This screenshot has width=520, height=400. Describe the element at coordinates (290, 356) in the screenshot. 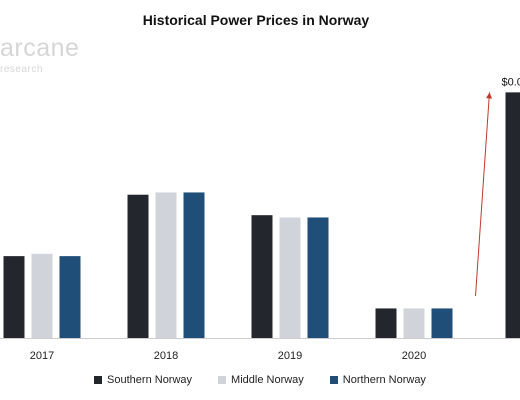

I see `x-tick-label-2019: 2019` at that location.